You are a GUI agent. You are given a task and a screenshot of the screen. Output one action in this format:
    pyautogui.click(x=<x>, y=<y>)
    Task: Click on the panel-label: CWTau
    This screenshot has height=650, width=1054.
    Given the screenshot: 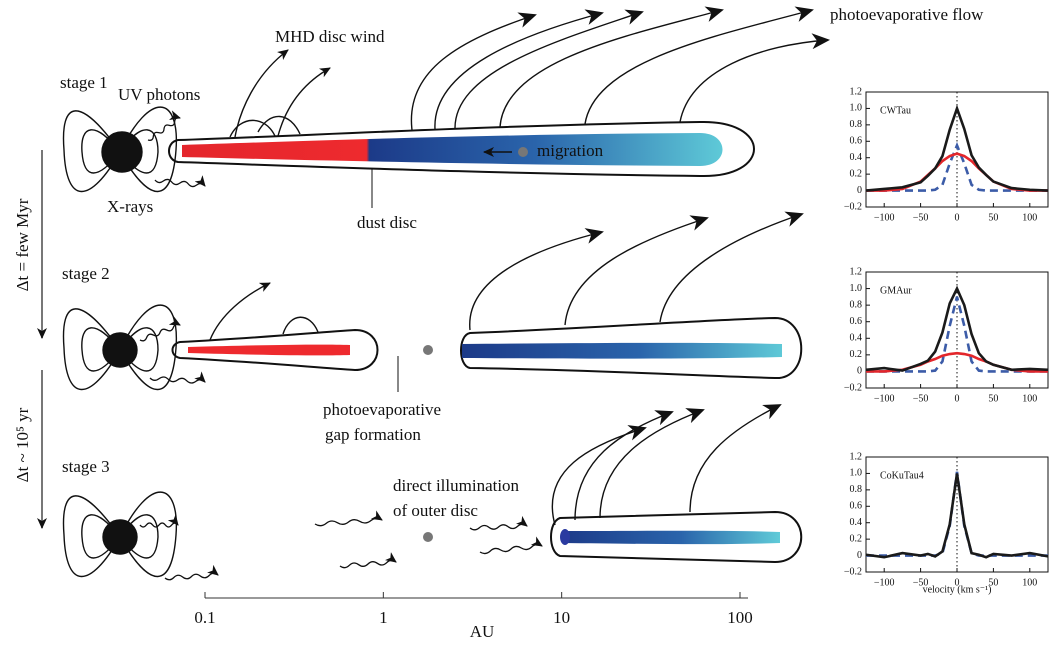 What is the action you would take?
    pyautogui.click(x=895, y=110)
    